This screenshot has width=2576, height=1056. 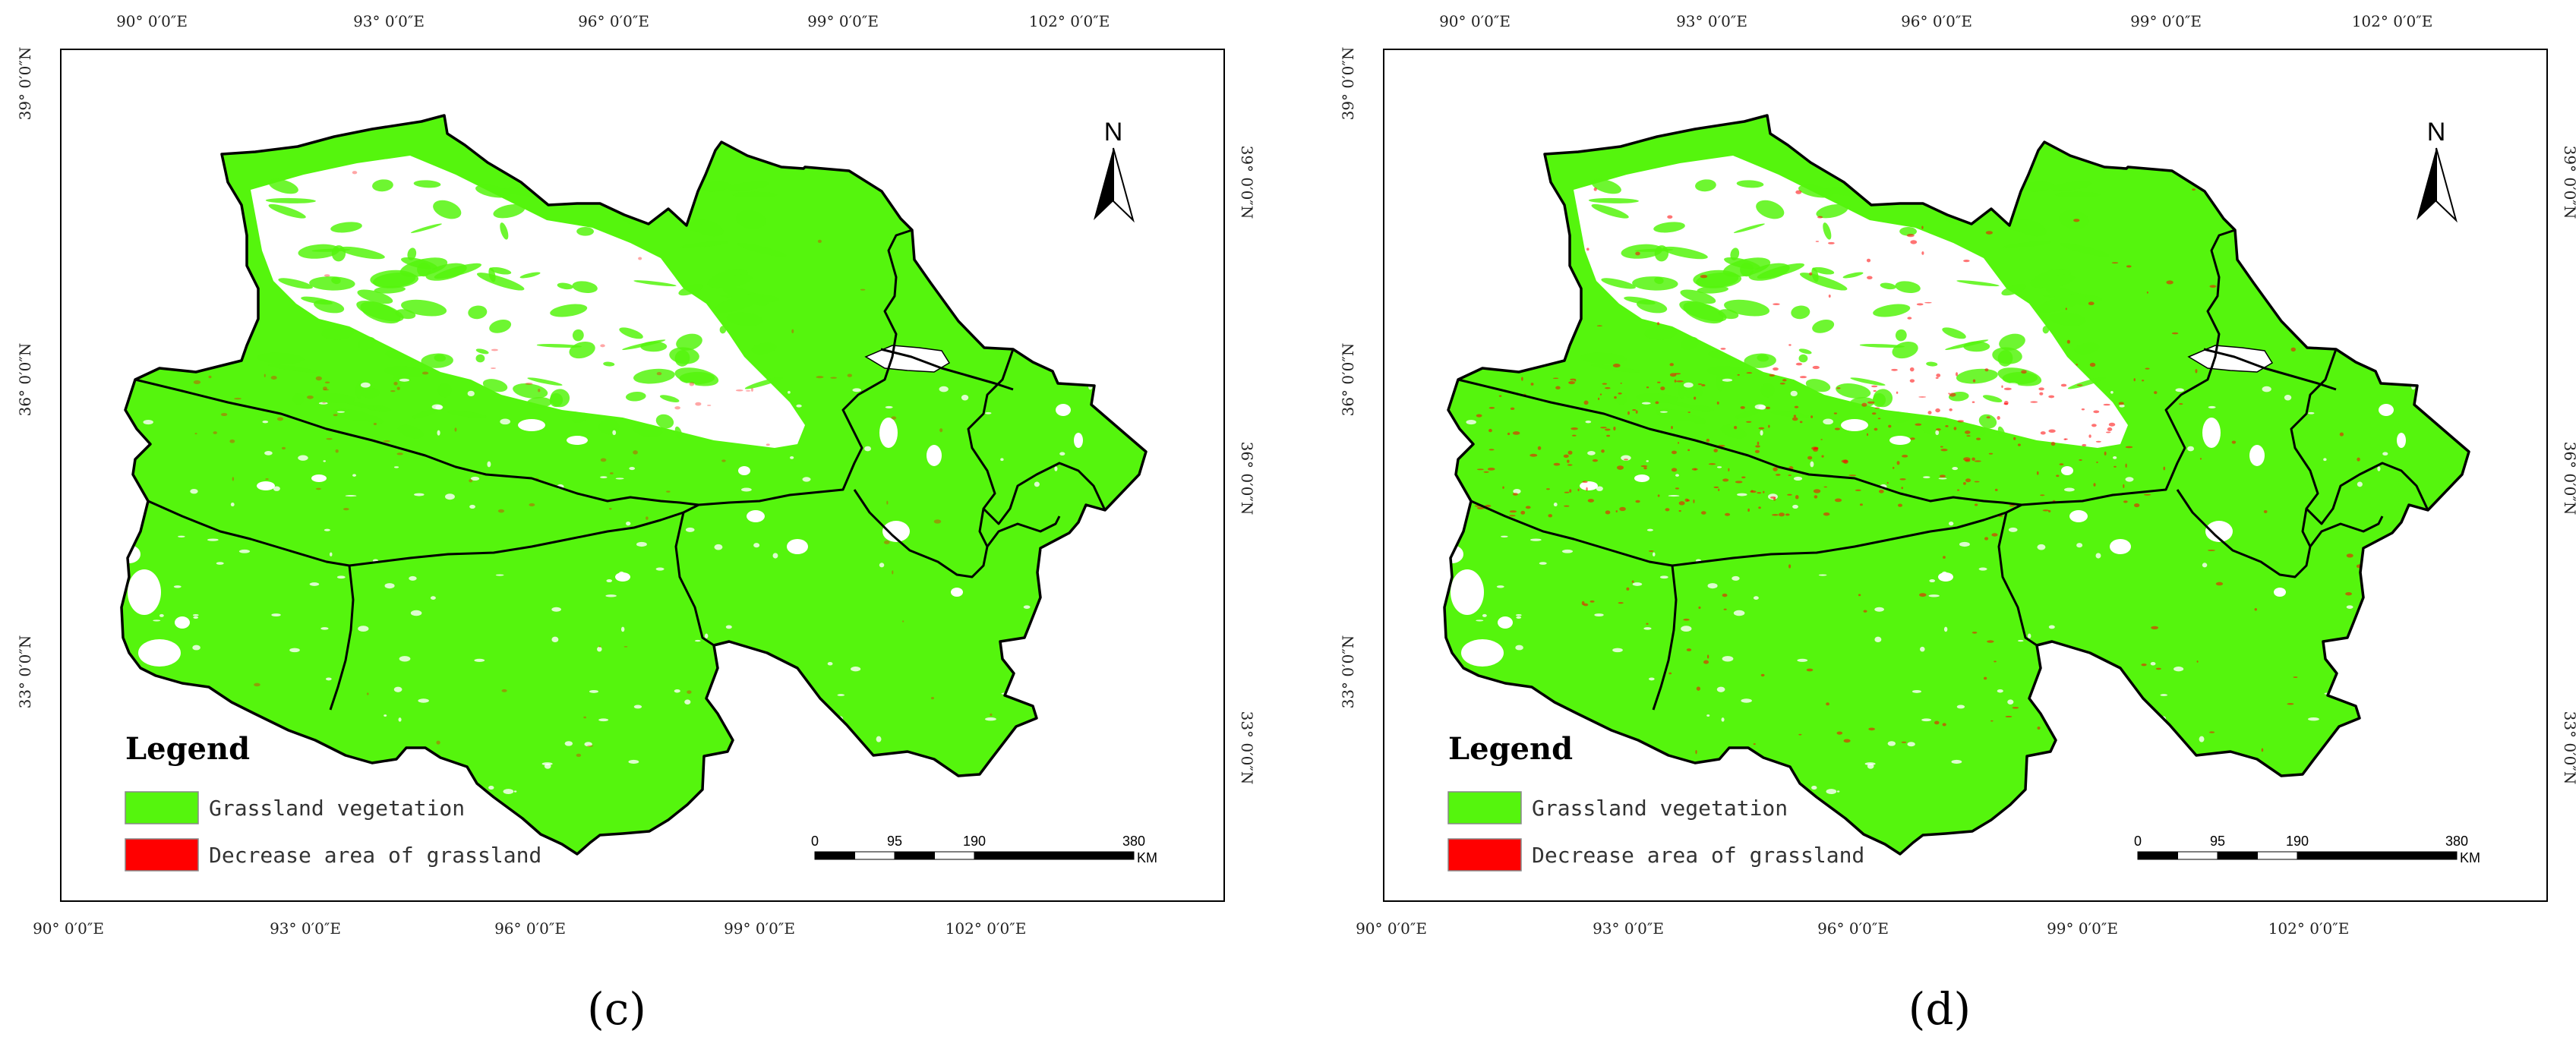 What do you see at coordinates (1939, 1009) in the screenshot?
I see `panel-caption: (d)` at bounding box center [1939, 1009].